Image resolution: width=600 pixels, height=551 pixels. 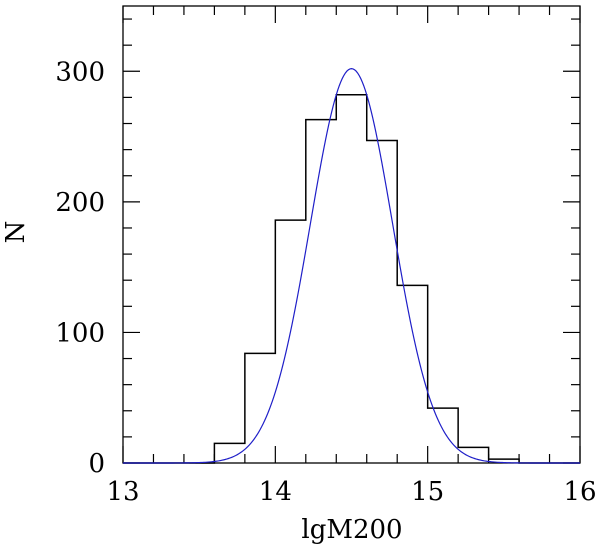 I want to click on y-tick-label: 0, so click(x=96, y=464).